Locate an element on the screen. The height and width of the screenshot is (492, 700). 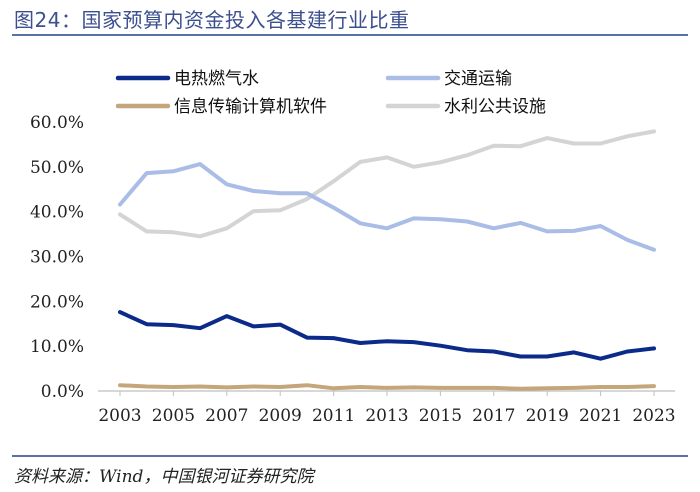
x-tick-label: 2009 is located at coordinates (280, 416).